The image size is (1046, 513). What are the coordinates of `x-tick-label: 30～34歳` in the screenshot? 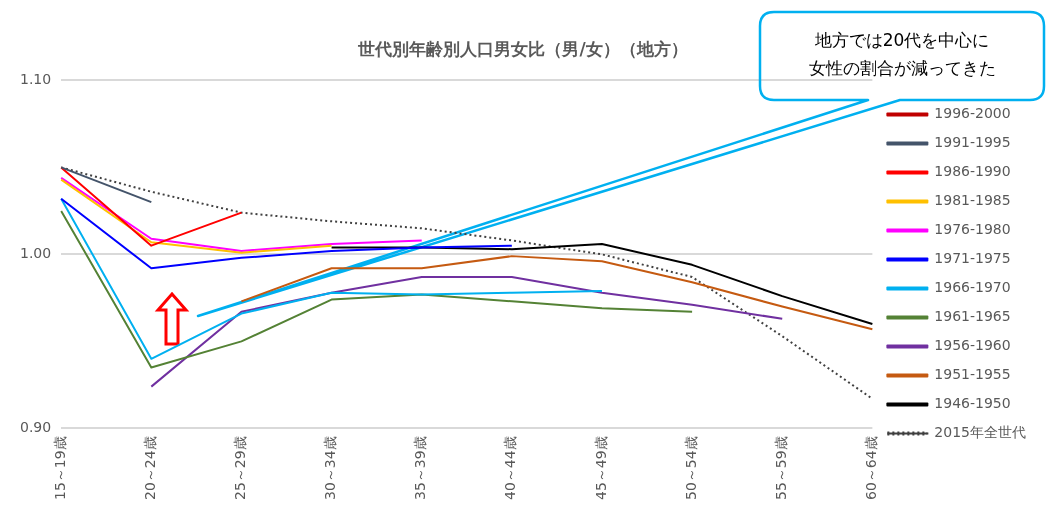 It's located at (330, 468).